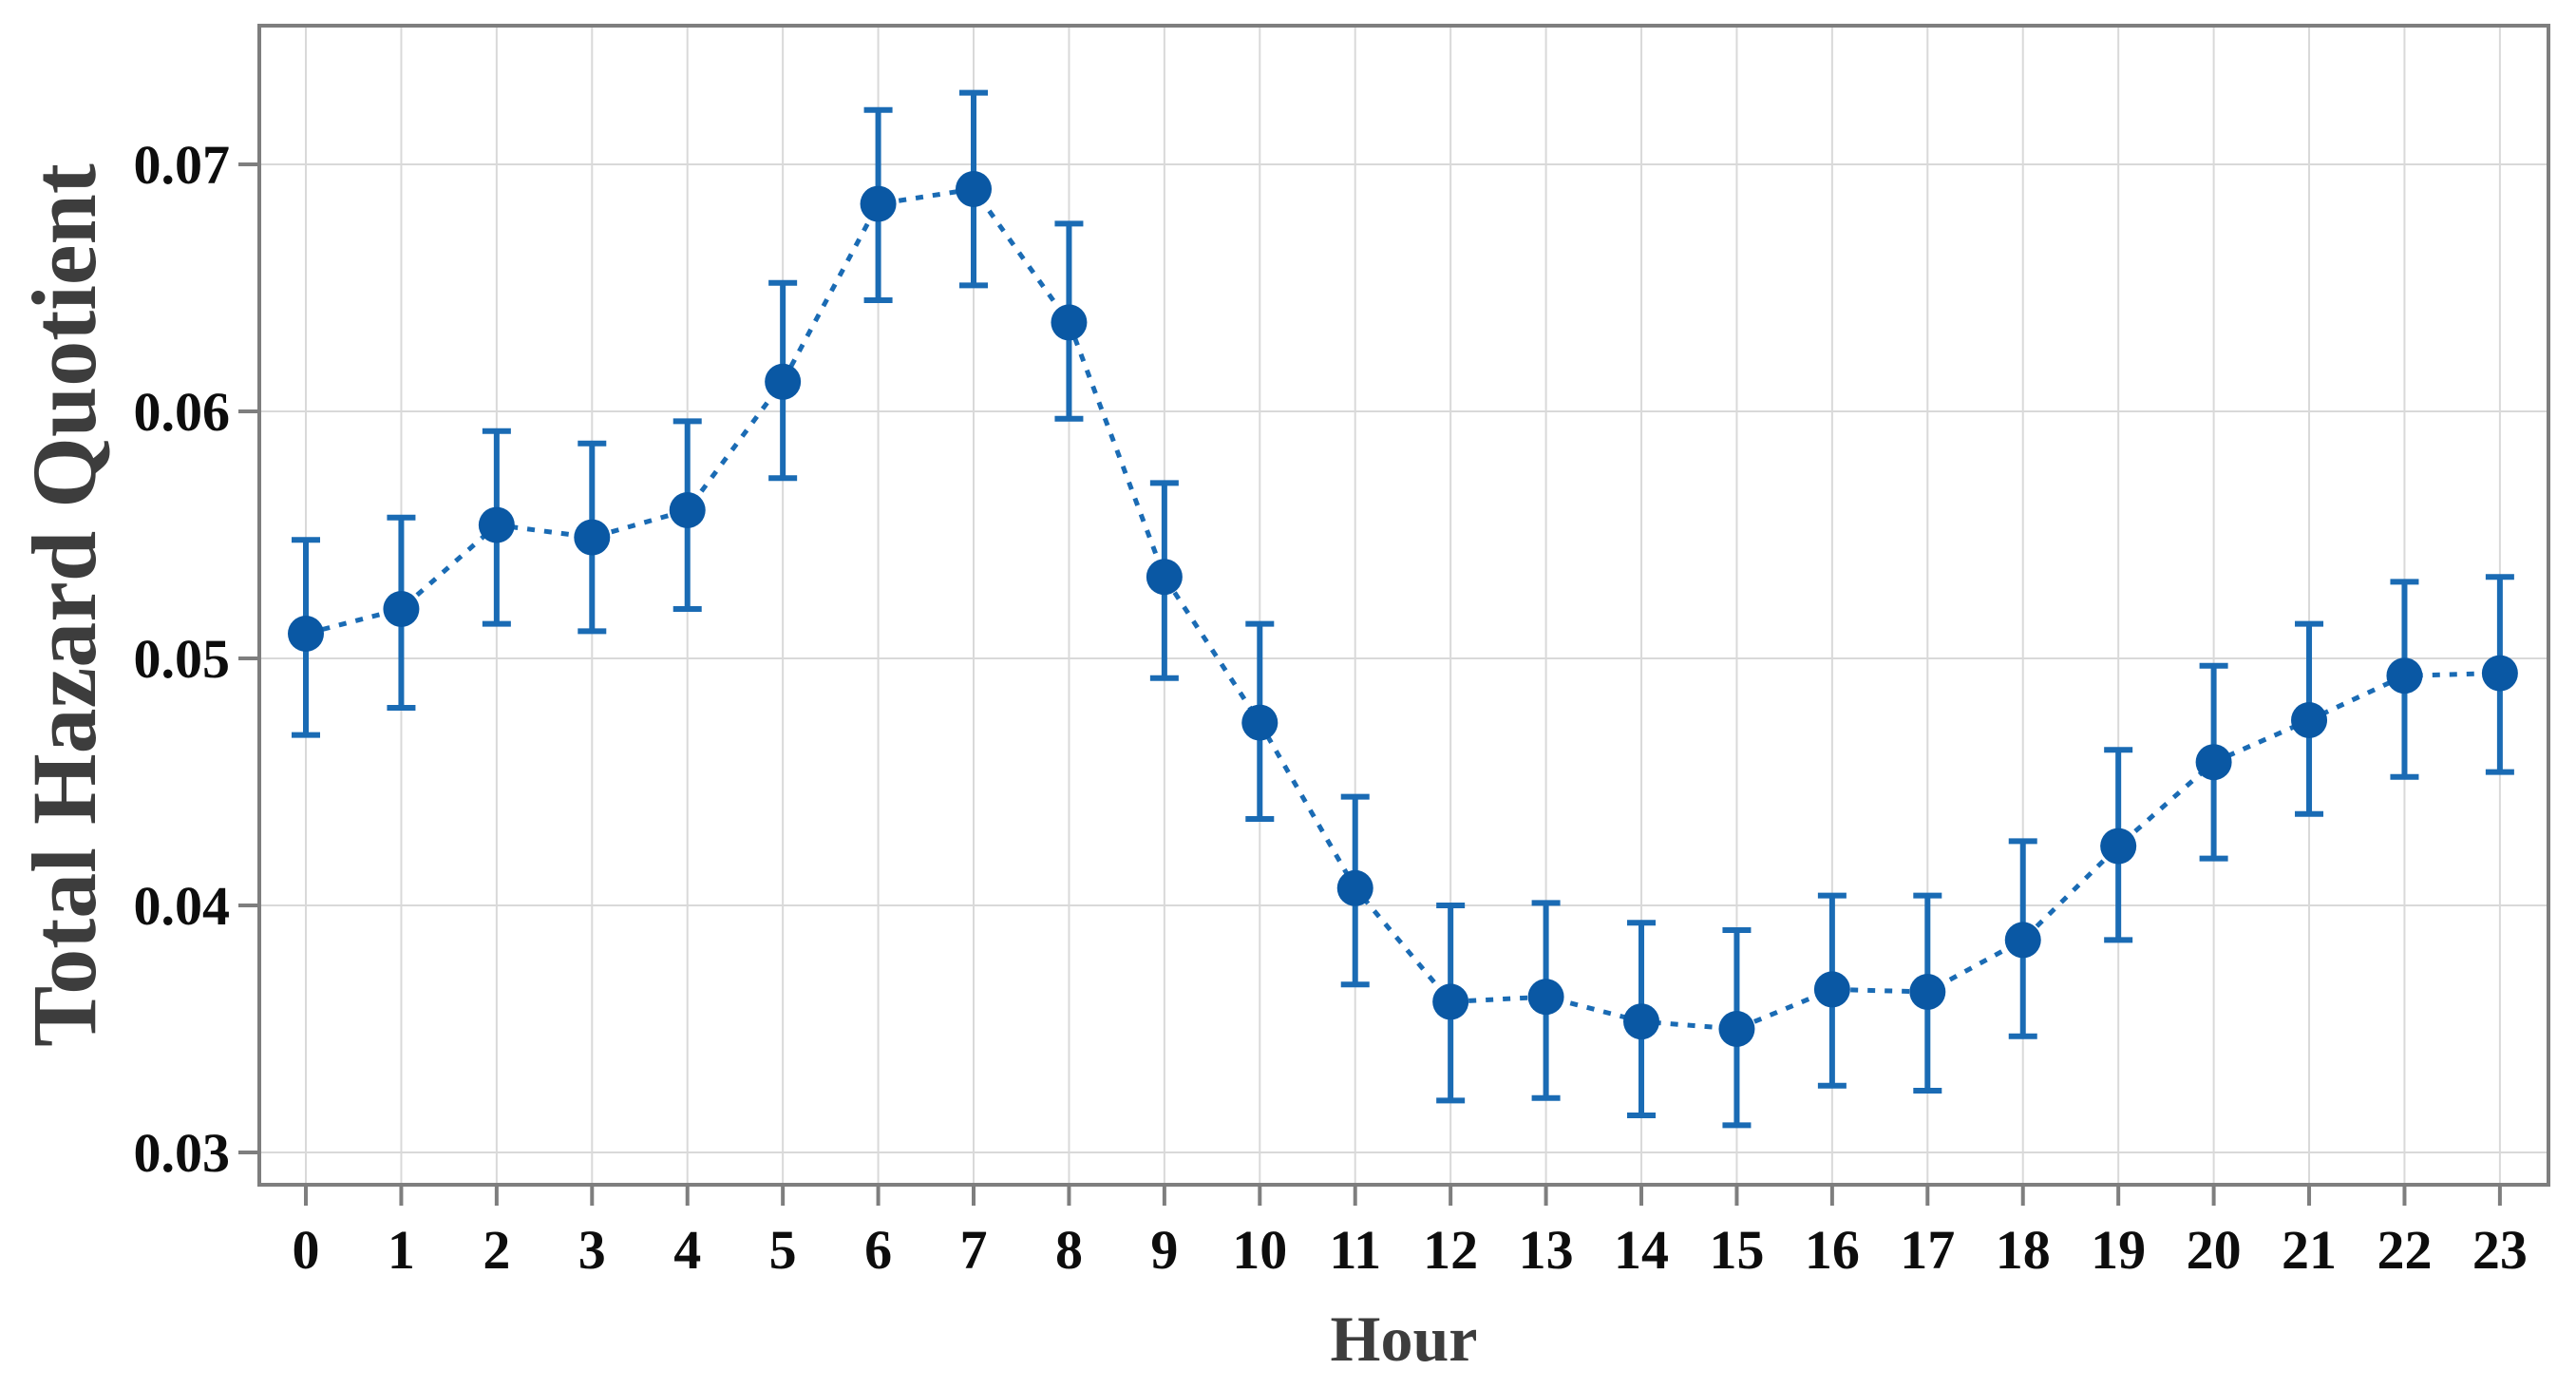 The height and width of the screenshot is (1389, 2576). Describe the element at coordinates (182, 165) in the screenshot. I see `y-tick-label: 0.07` at that location.